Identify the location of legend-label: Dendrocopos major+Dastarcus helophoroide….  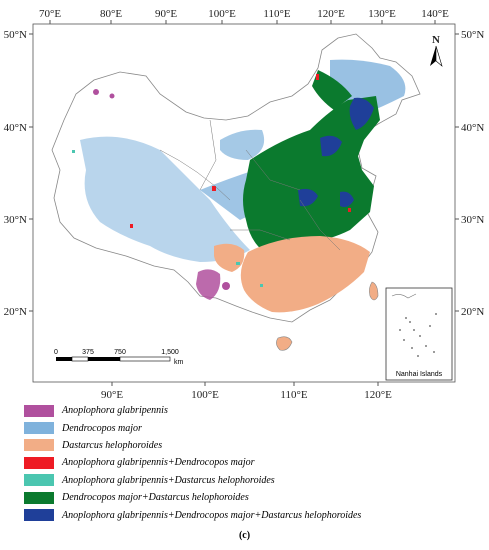
(155, 498).